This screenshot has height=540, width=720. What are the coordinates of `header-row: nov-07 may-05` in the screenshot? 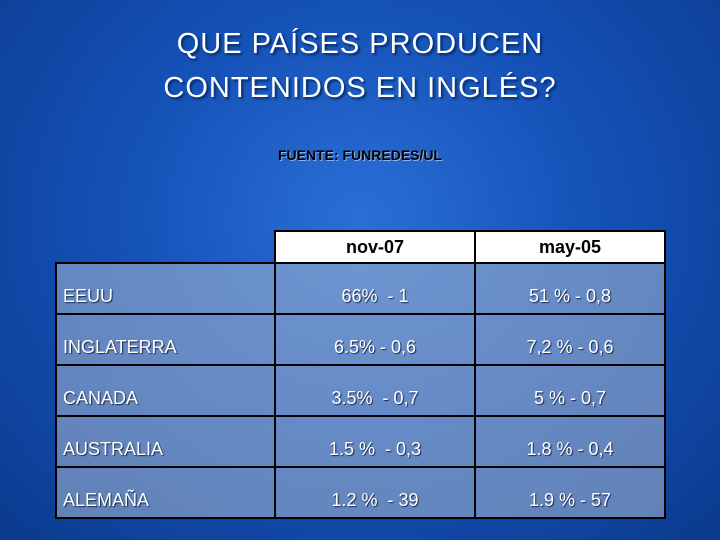 It's located at (361, 247).